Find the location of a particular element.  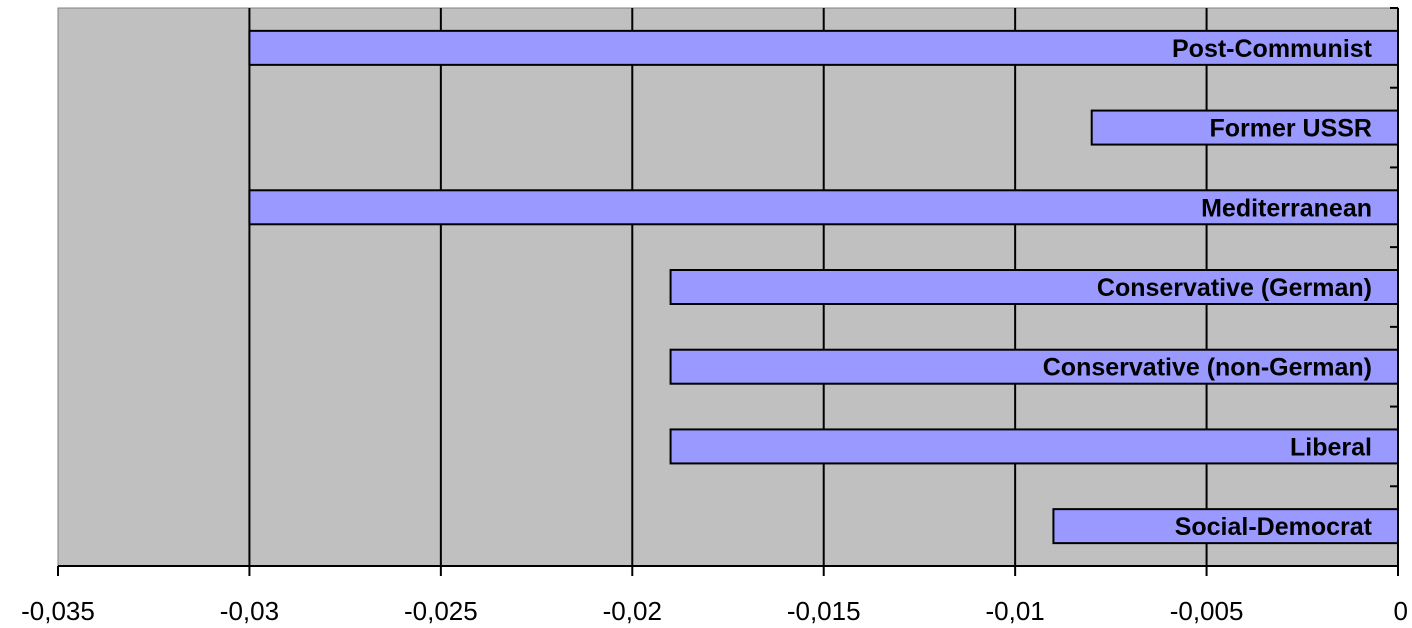

x-tick-label: 0 is located at coordinates (1401, 611).